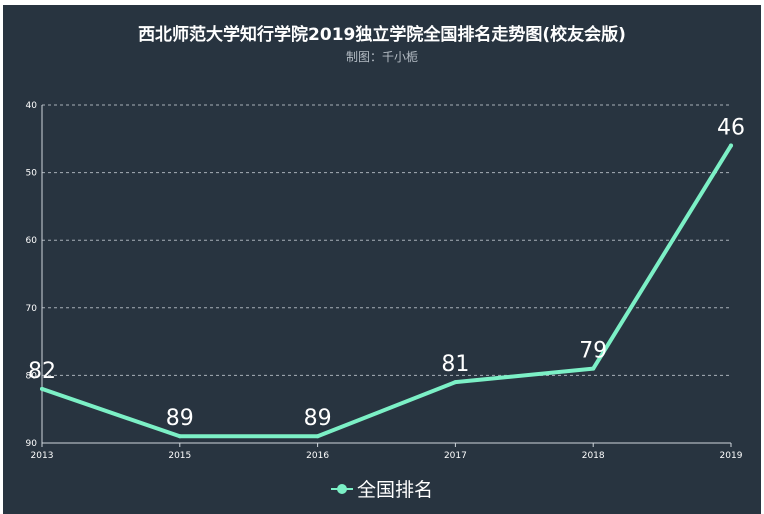 This screenshot has height=514, width=764. What do you see at coordinates (731, 128) in the screenshot?
I see `data-label: 46` at bounding box center [731, 128].